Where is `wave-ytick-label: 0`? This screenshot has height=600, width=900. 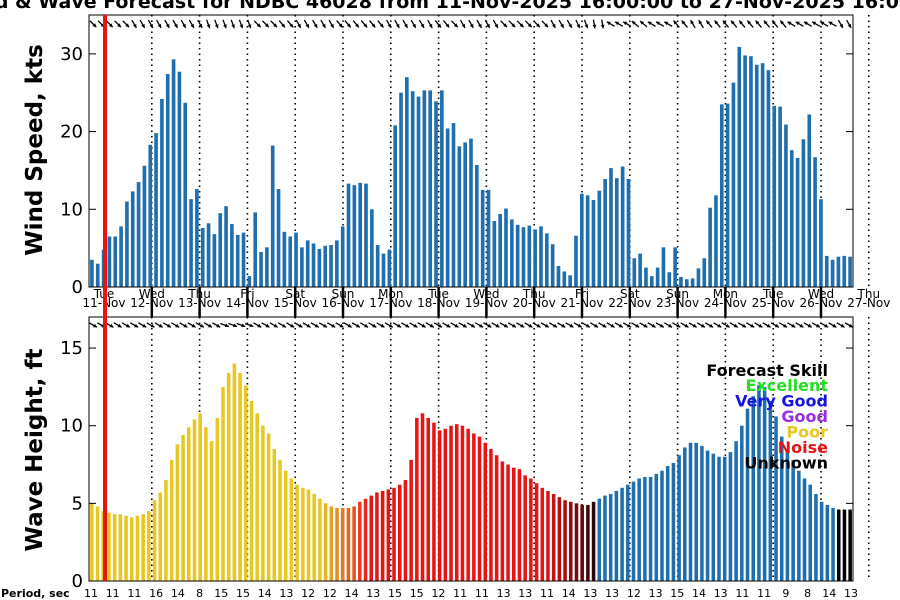 wave-ytick-label: 0 is located at coordinates (77, 581).